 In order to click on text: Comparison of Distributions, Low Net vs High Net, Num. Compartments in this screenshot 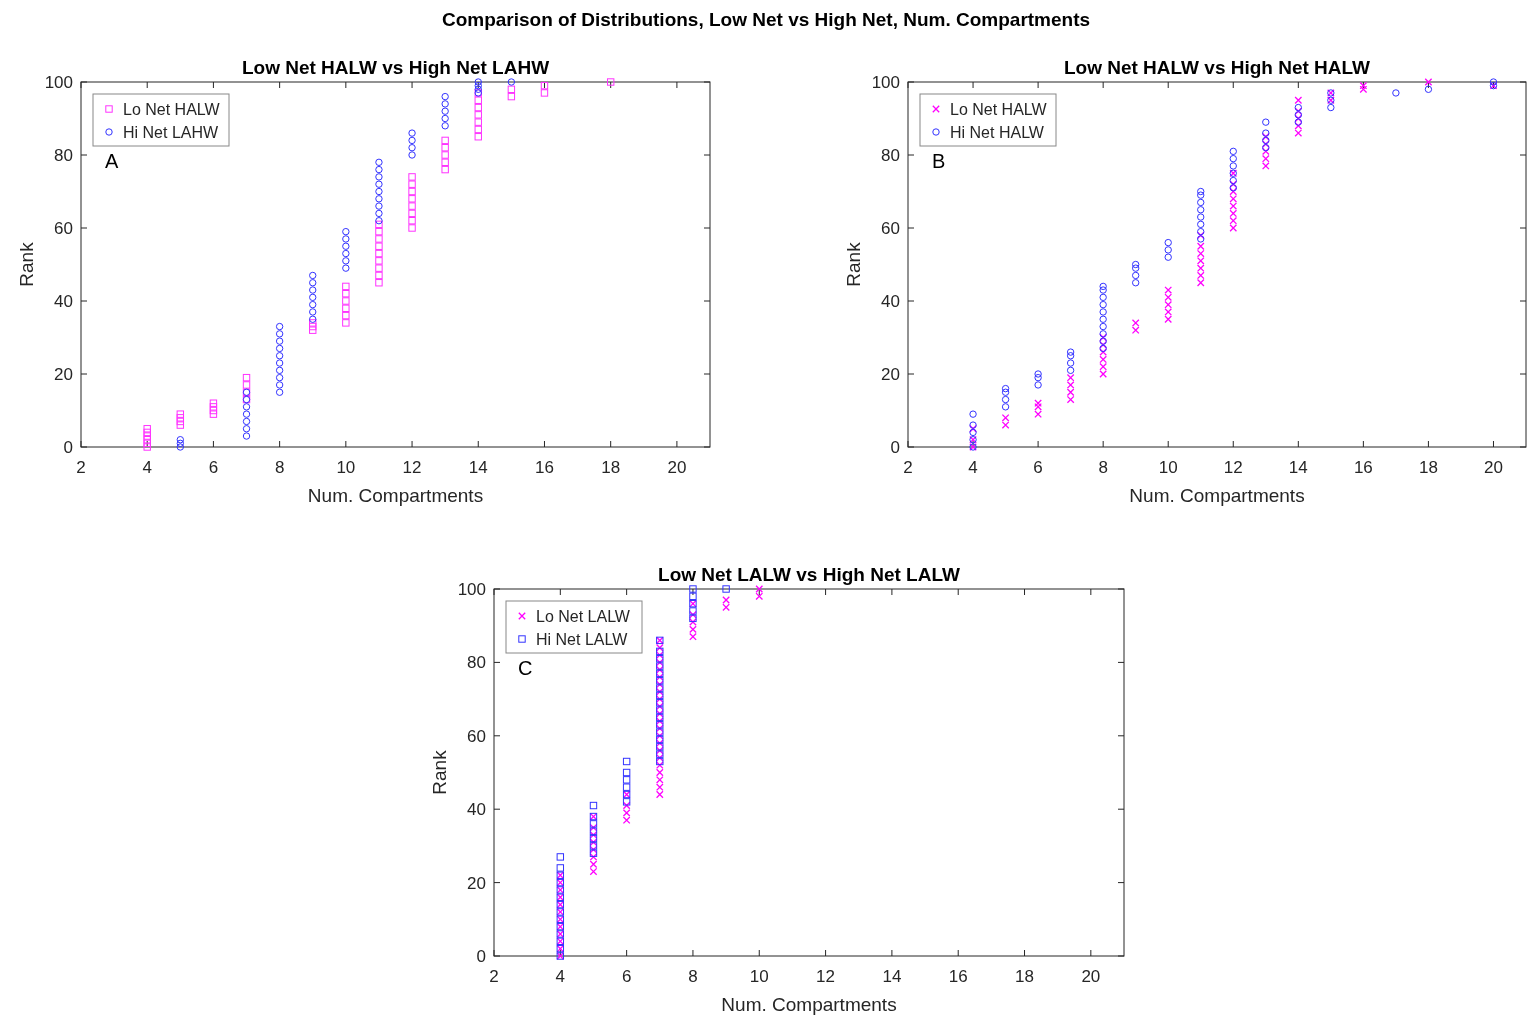, I will do `click(766, 19)`.